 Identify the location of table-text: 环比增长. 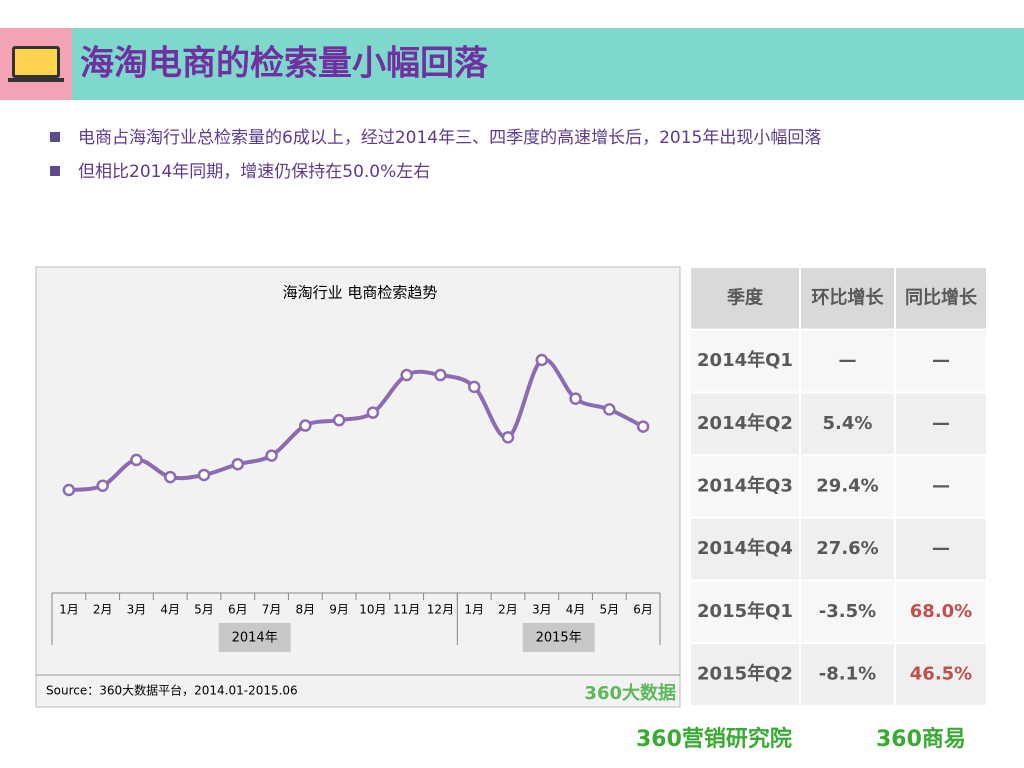
(848, 297).